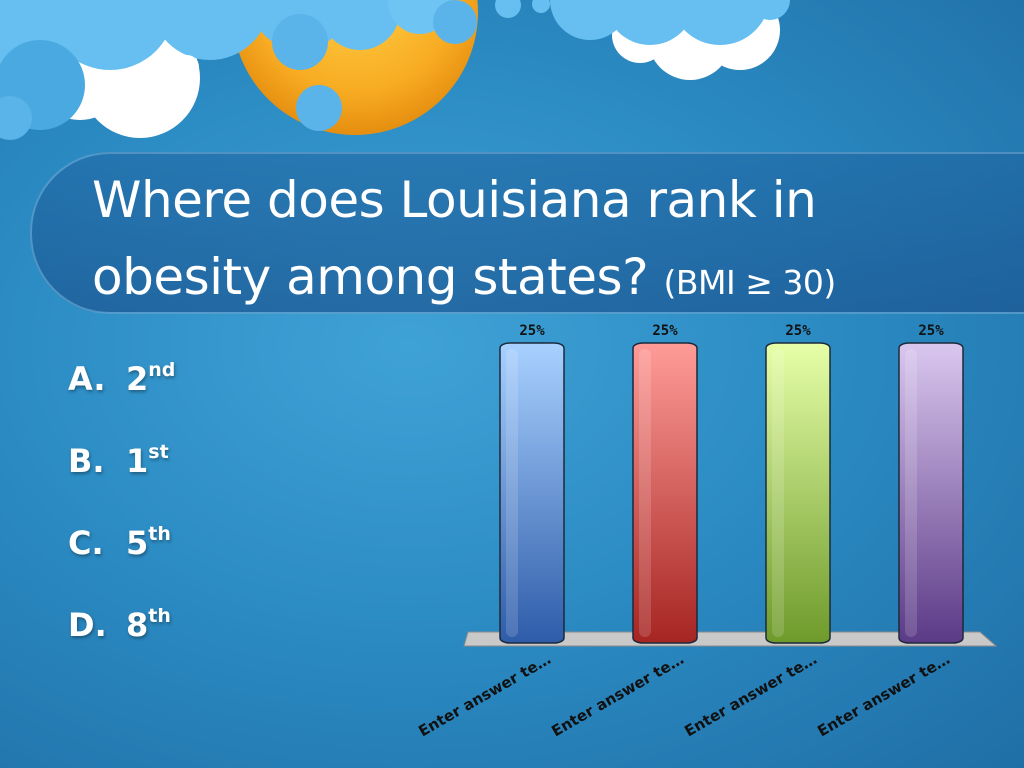 The height and width of the screenshot is (768, 1024). What do you see at coordinates (454, 200) in the screenshot?
I see `slide-title-line-1: Where does Louisiana rank in` at bounding box center [454, 200].